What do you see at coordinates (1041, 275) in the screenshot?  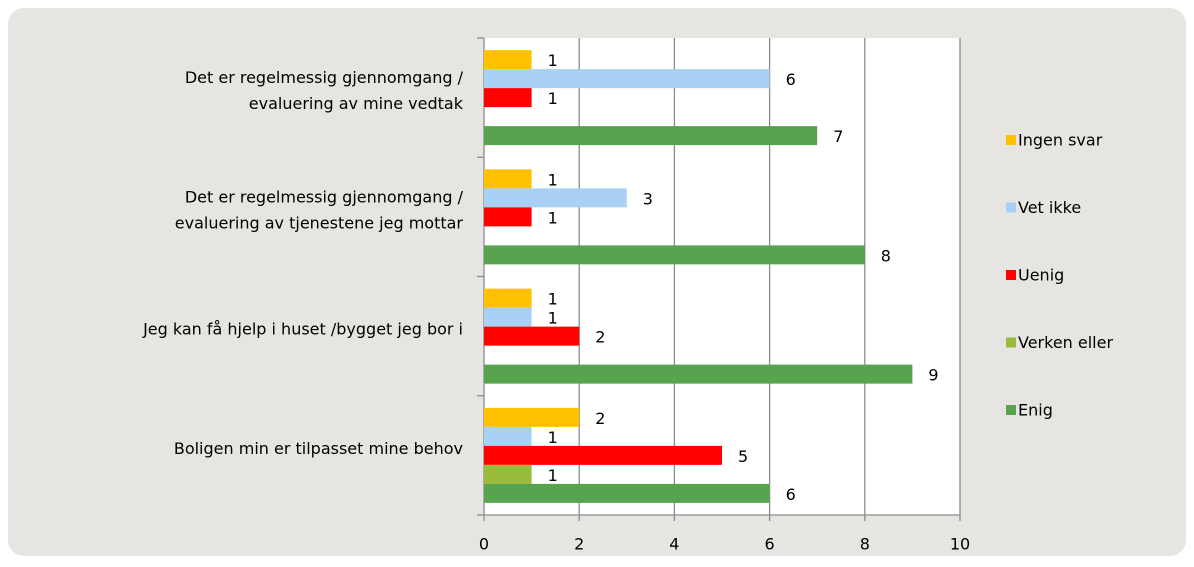 I see `legend-label: Uenig` at bounding box center [1041, 275].